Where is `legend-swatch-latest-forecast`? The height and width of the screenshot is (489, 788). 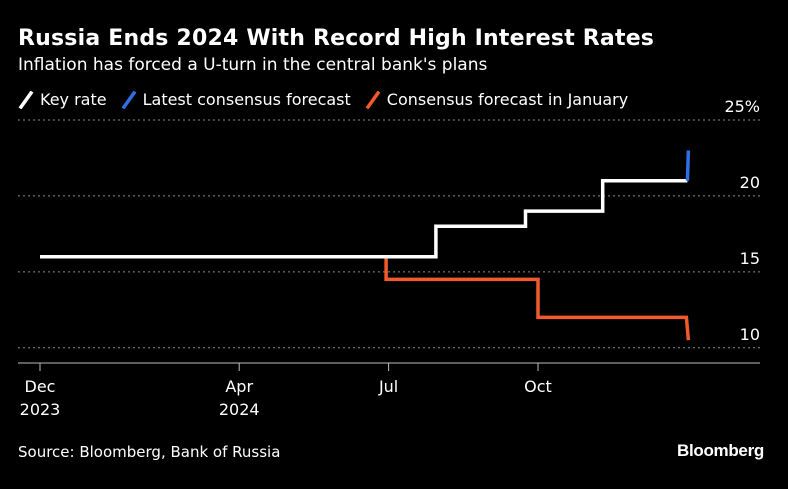
legend-swatch-latest-forecast is located at coordinates (129, 99).